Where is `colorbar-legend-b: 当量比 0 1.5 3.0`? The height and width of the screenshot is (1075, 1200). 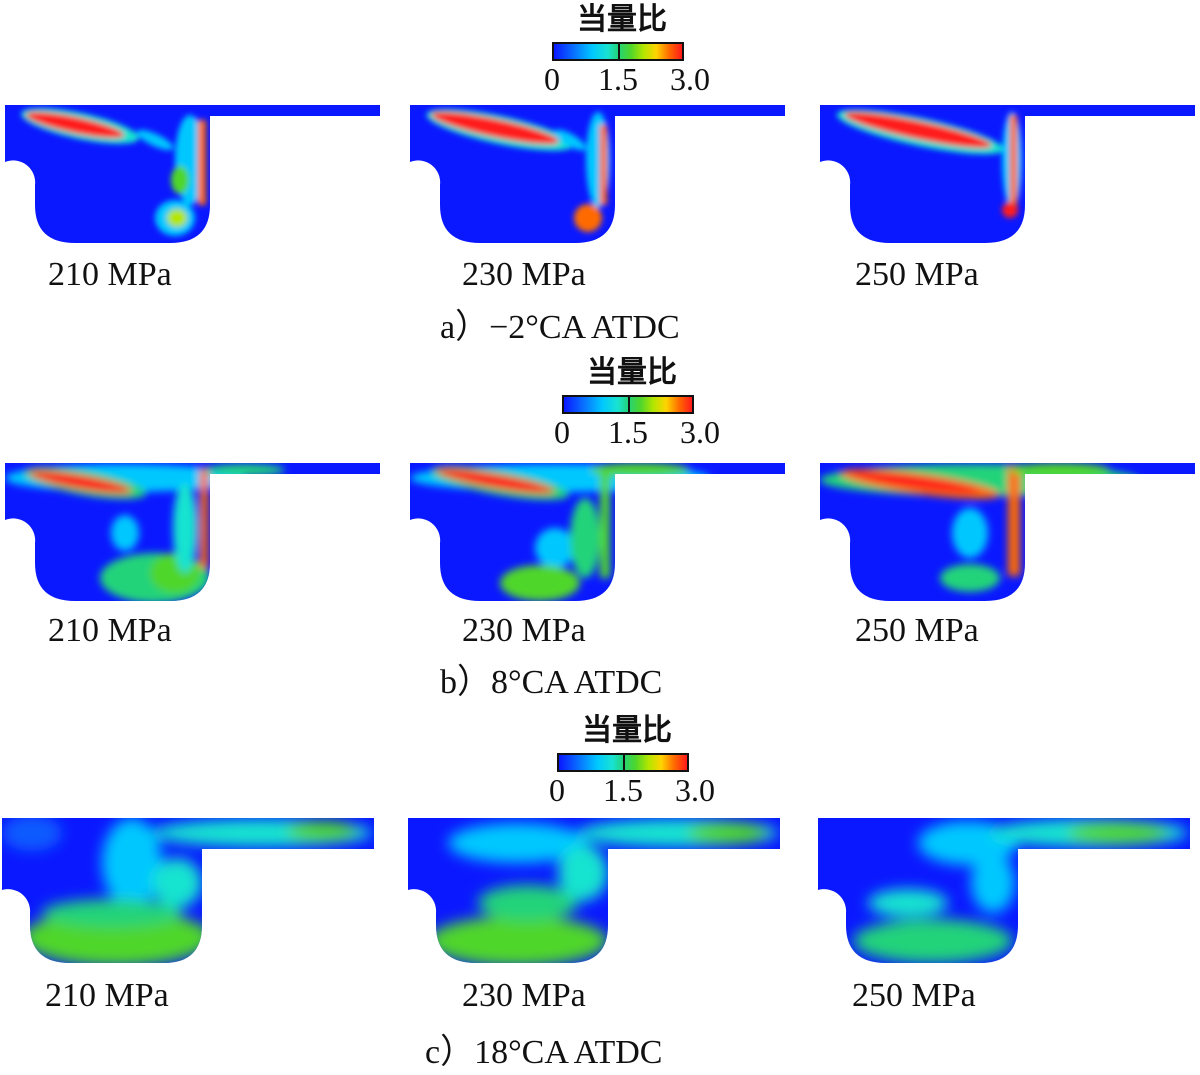
colorbar-legend-b: 当量比 0 1.5 3.0 is located at coordinates (648, 402).